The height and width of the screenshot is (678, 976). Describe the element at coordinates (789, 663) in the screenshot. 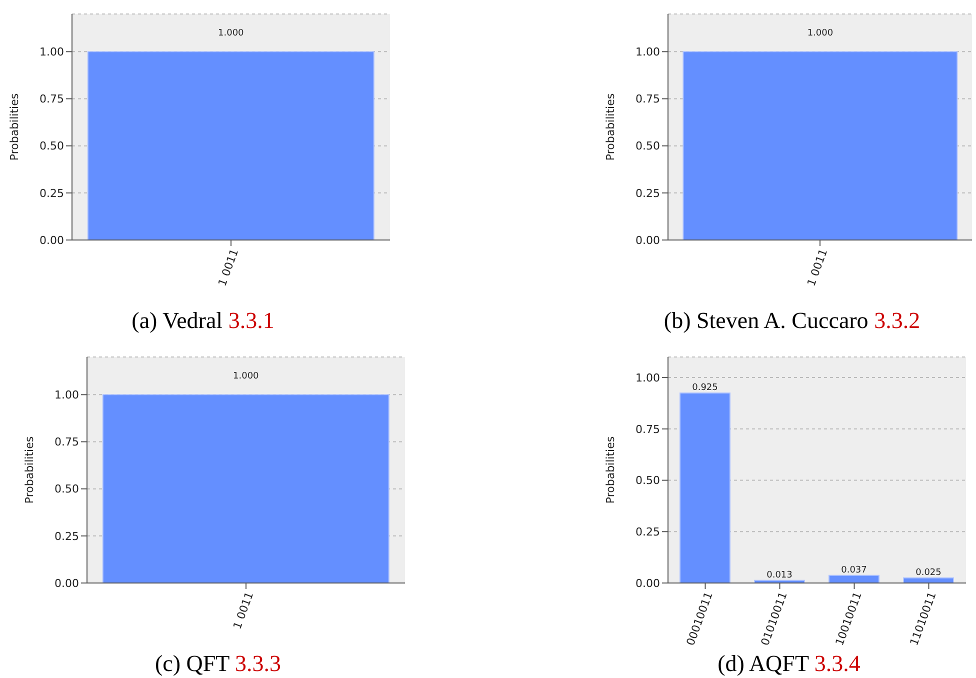

I see `text: (d) AQFT 3.3.4` at that location.